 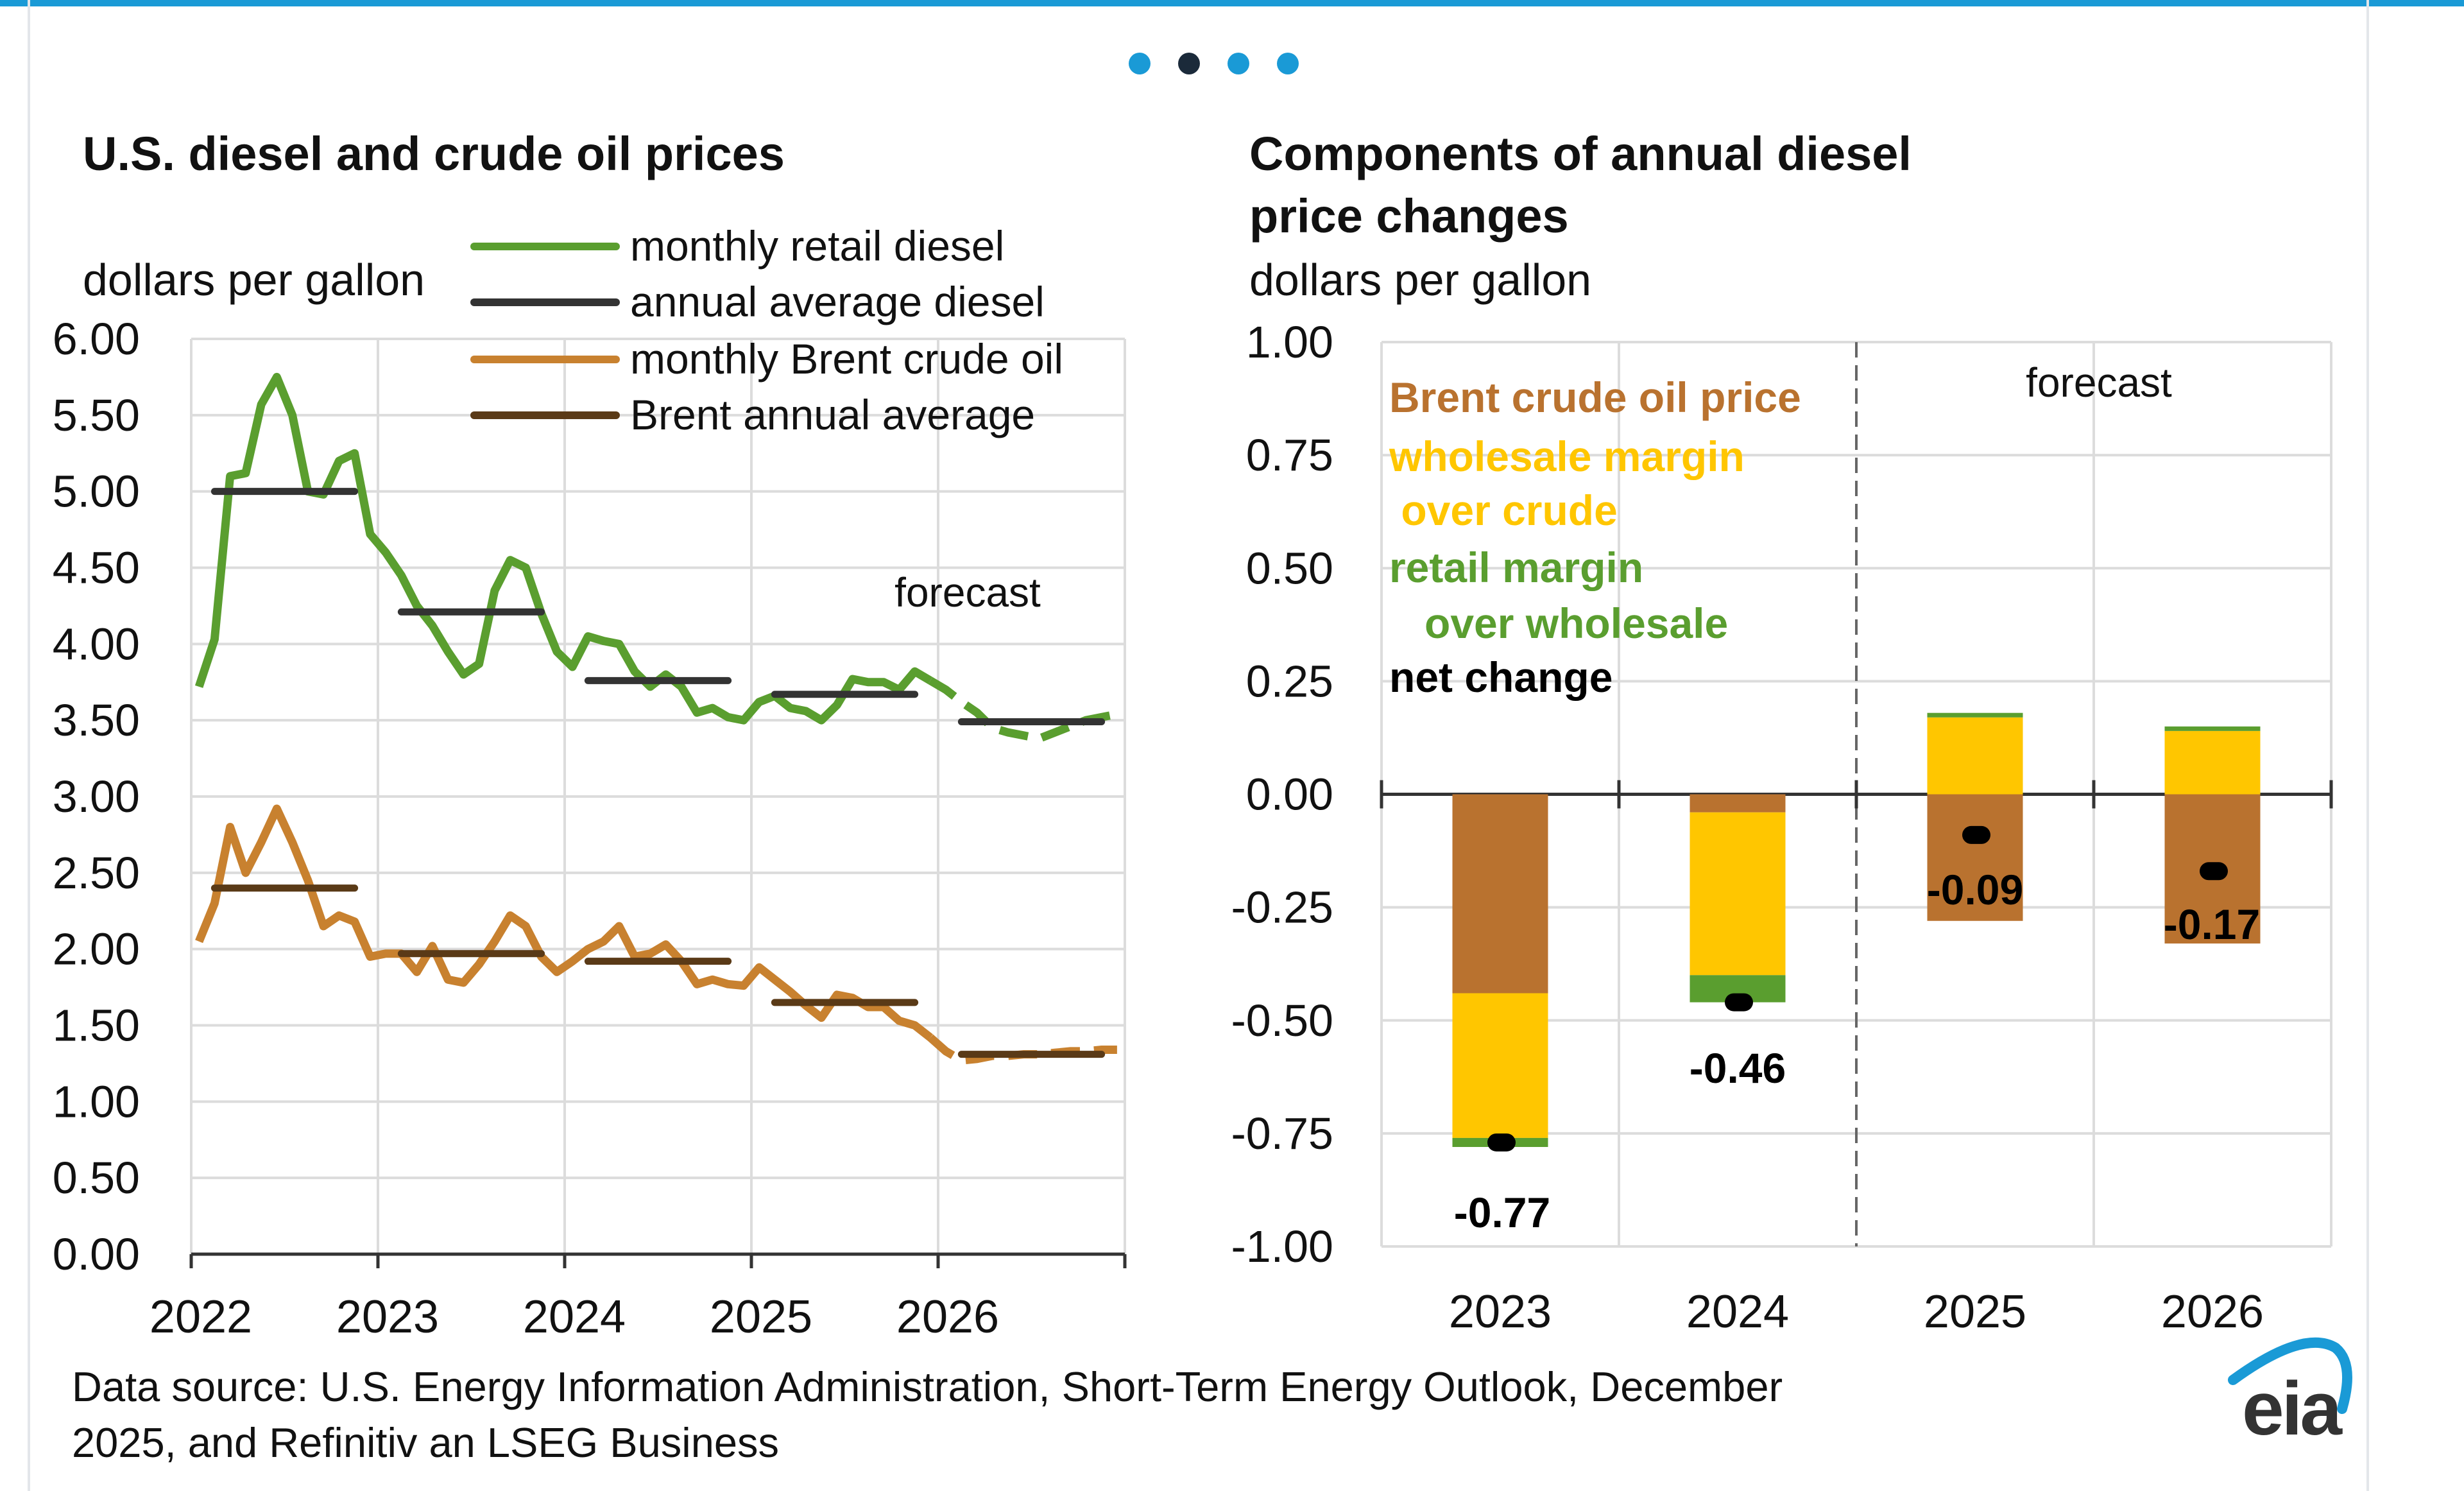 What do you see at coordinates (1516, 567) in the screenshot?
I see `legend-label: retail margin` at bounding box center [1516, 567].